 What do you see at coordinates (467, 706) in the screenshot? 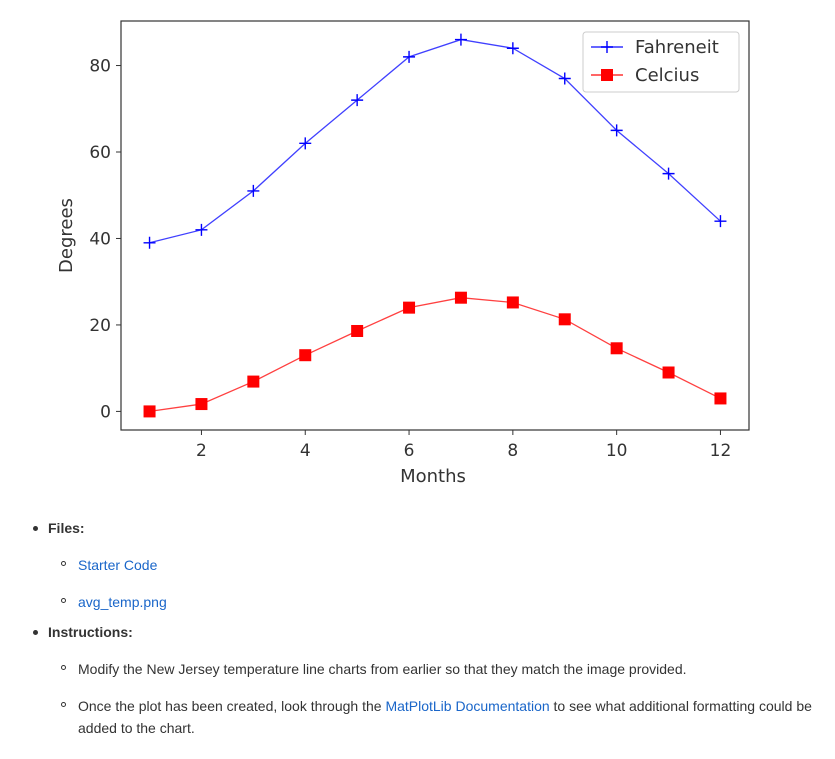
I see `matplotlib-docs-link: MatPlotLib Documentation` at bounding box center [467, 706].